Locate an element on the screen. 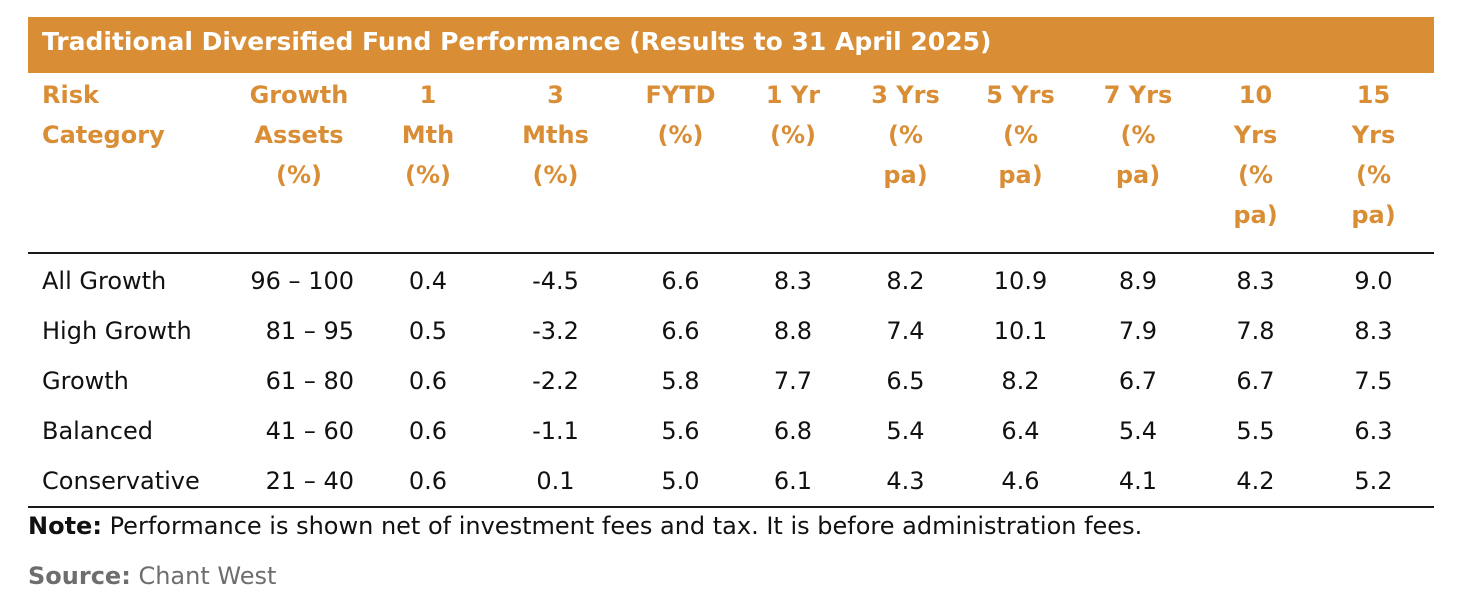  value-cell: 7.4 is located at coordinates (905, 331).